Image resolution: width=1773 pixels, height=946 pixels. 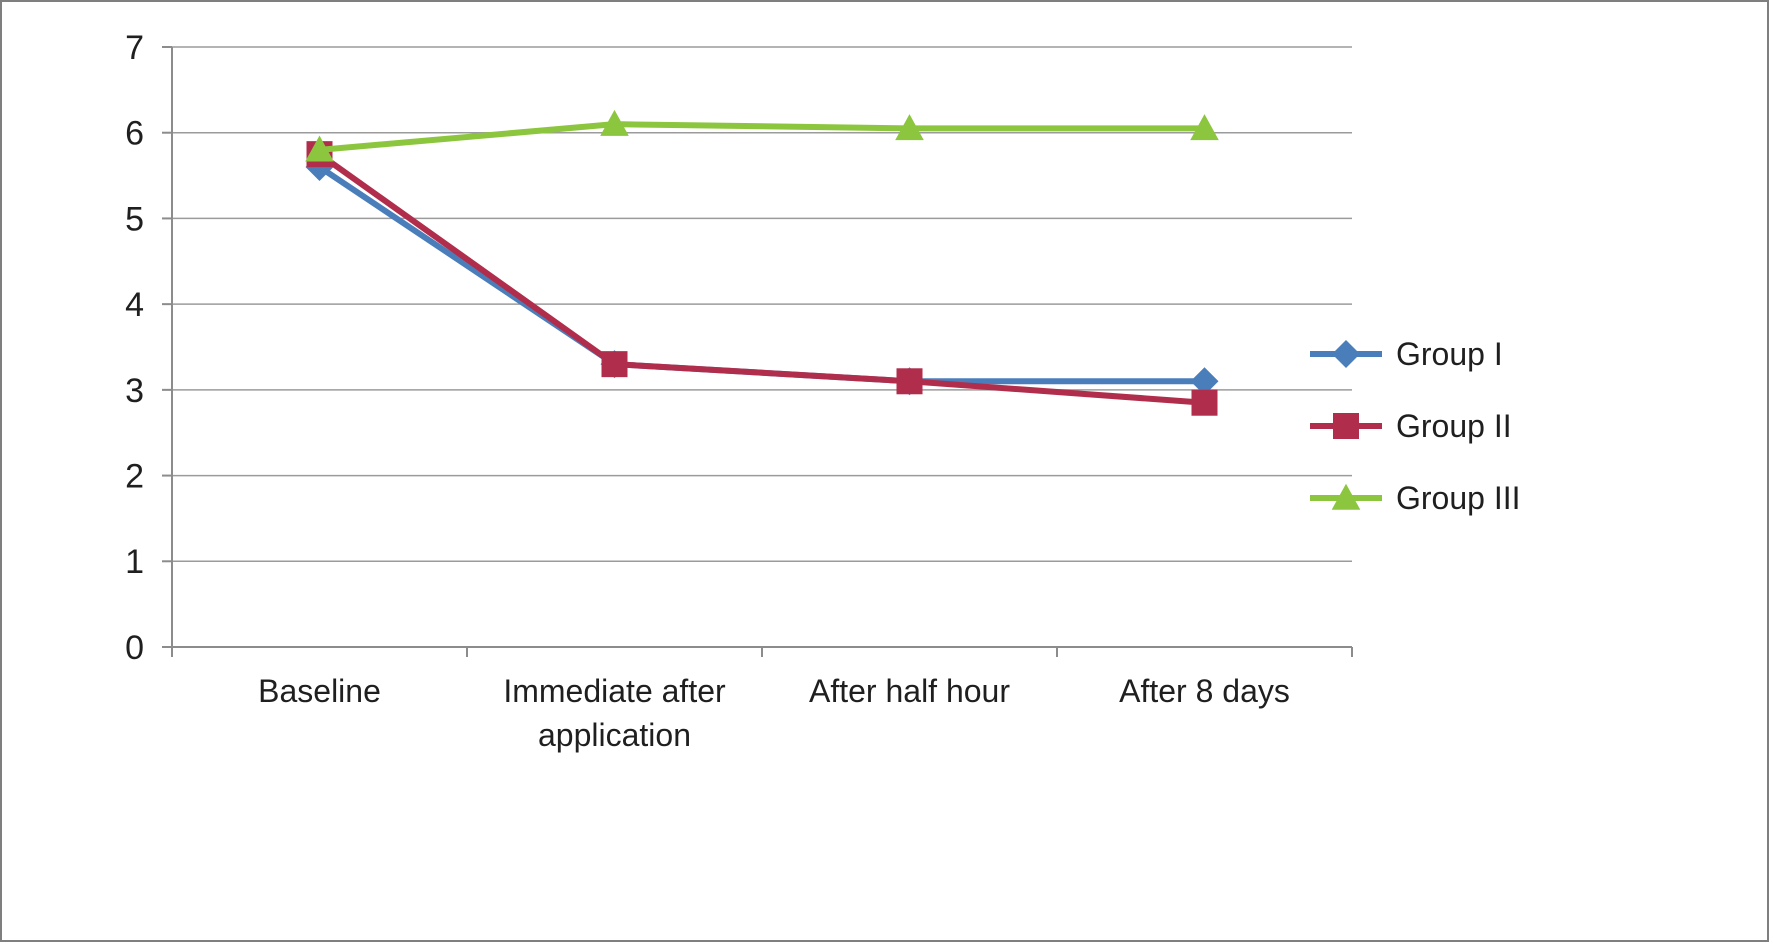 I want to click on series-group-iii, so click(x=762, y=135).